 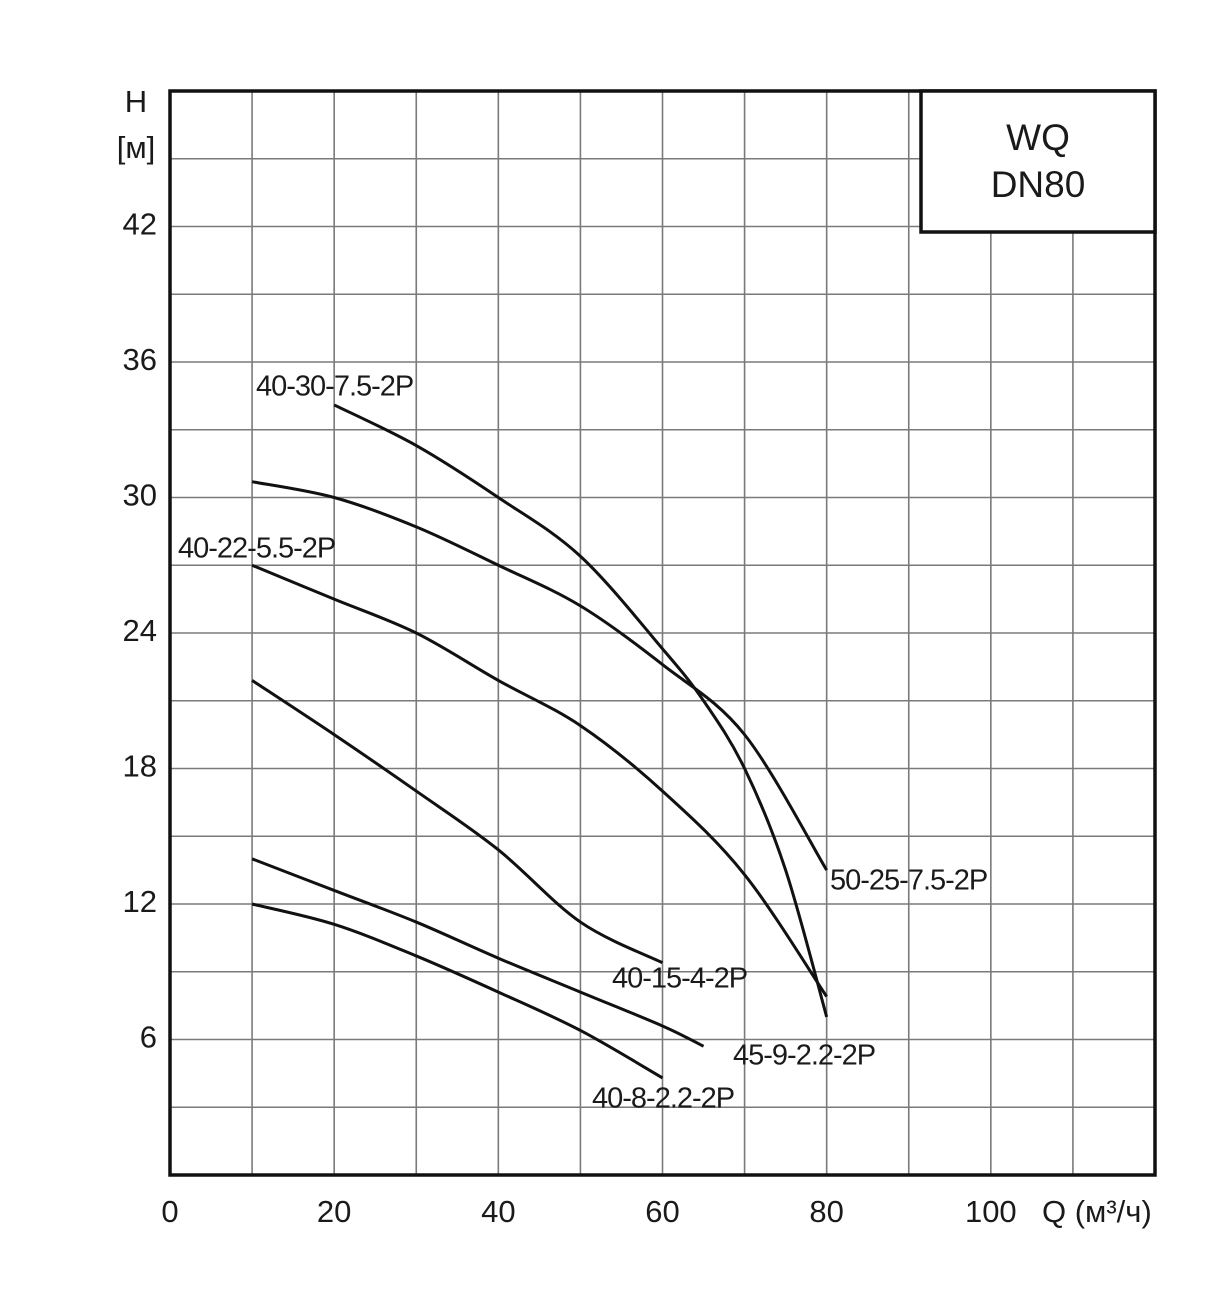 I want to click on x-tick-label: 40, so click(x=498, y=1211).